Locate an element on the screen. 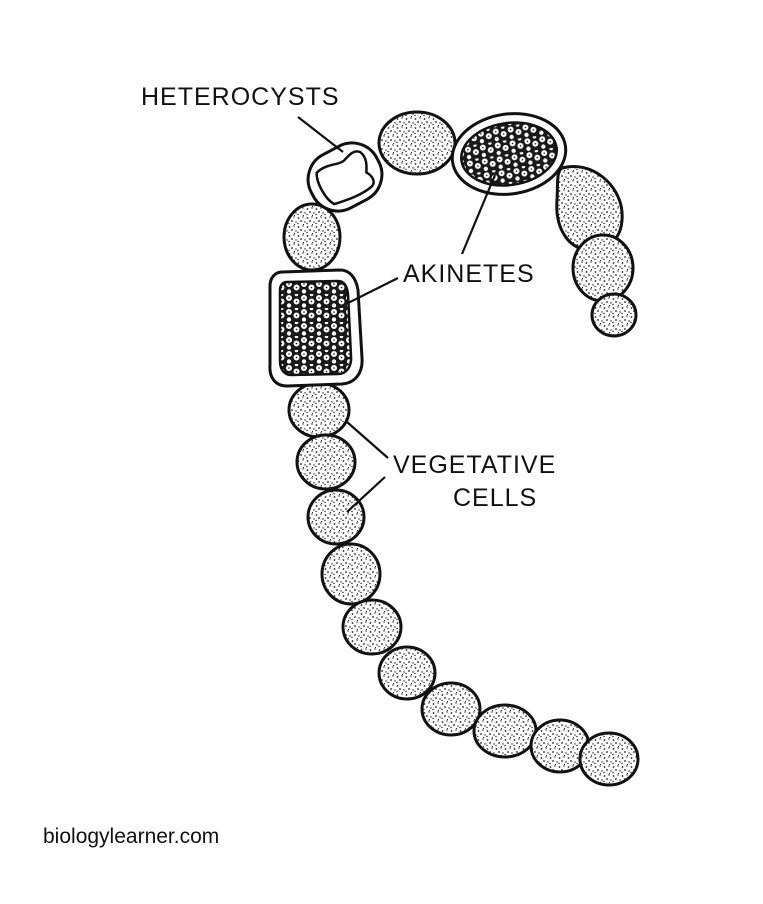  vegetative-cells-upper is located at coordinates (460, 224).